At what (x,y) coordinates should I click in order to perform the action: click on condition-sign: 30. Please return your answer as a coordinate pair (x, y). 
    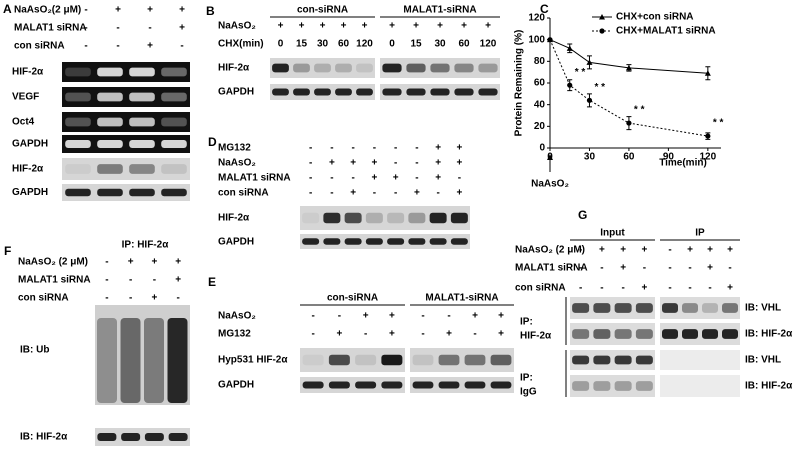
    Looking at the image, I should click on (323, 44).